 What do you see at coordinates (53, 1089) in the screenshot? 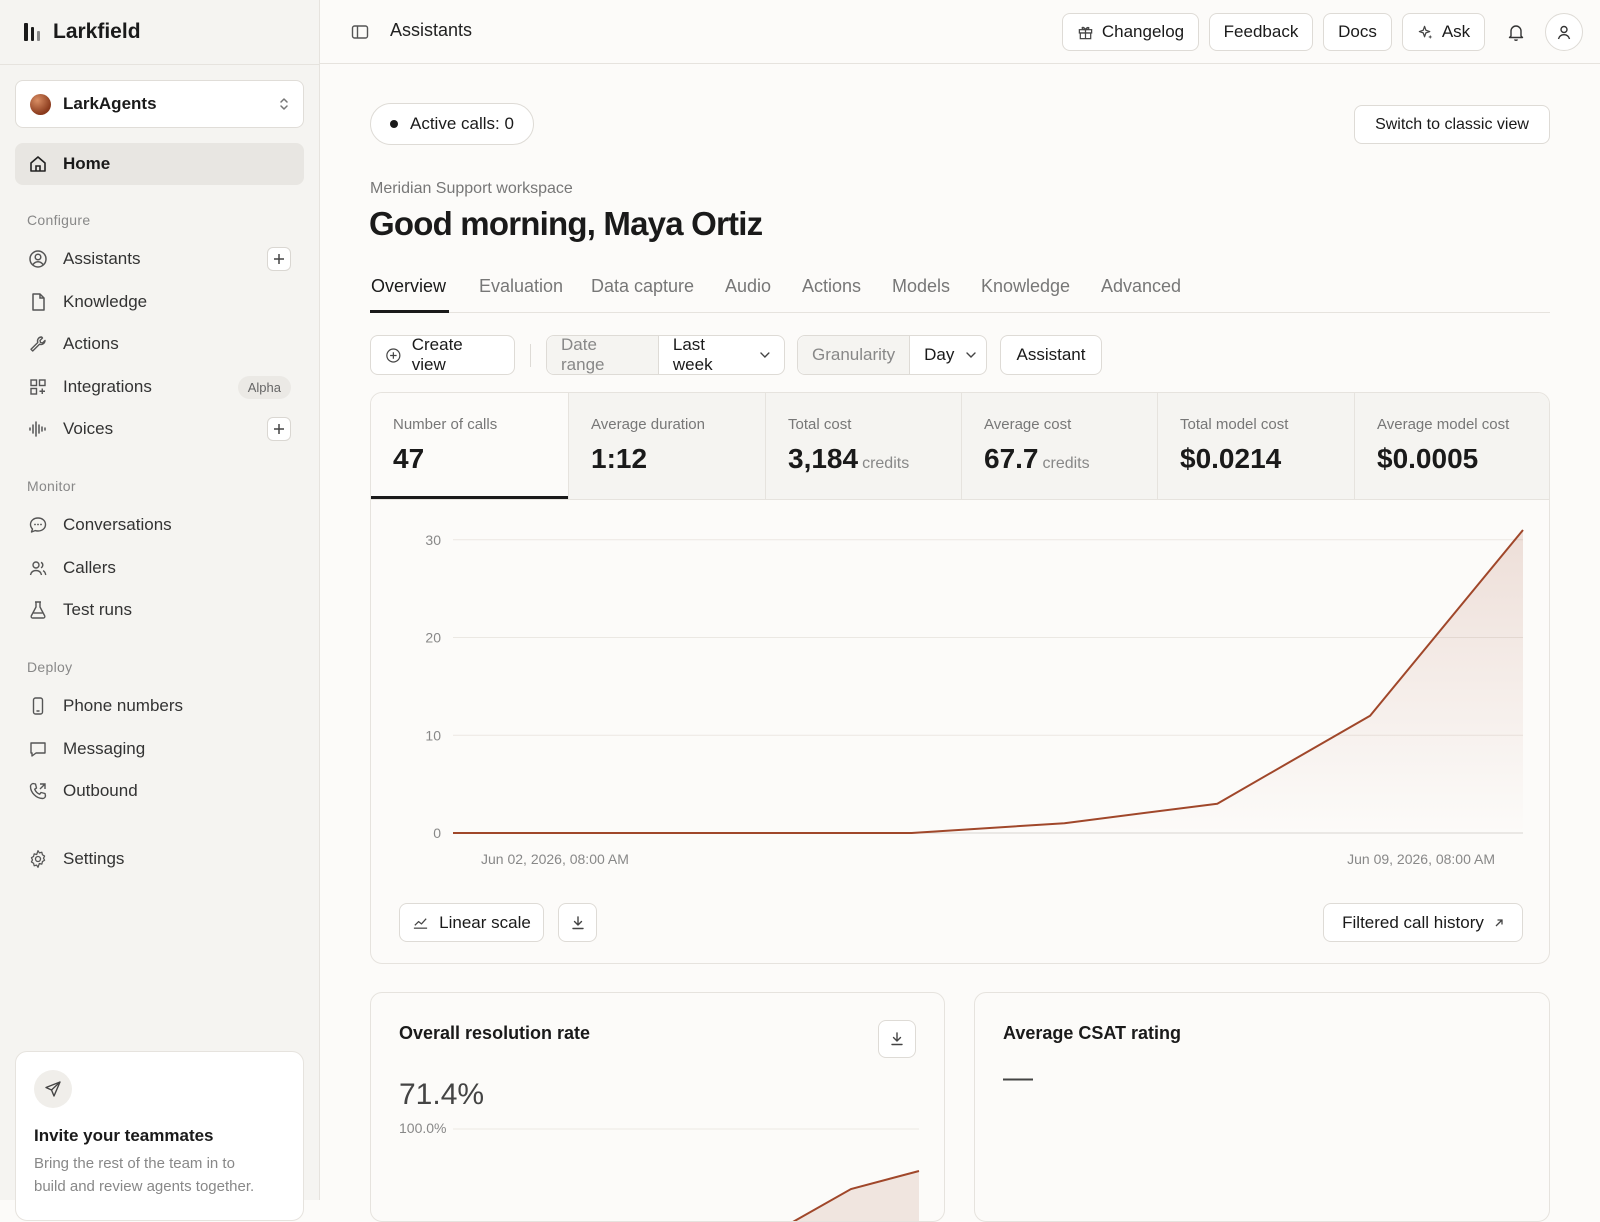
I see `send-icon` at bounding box center [53, 1089].